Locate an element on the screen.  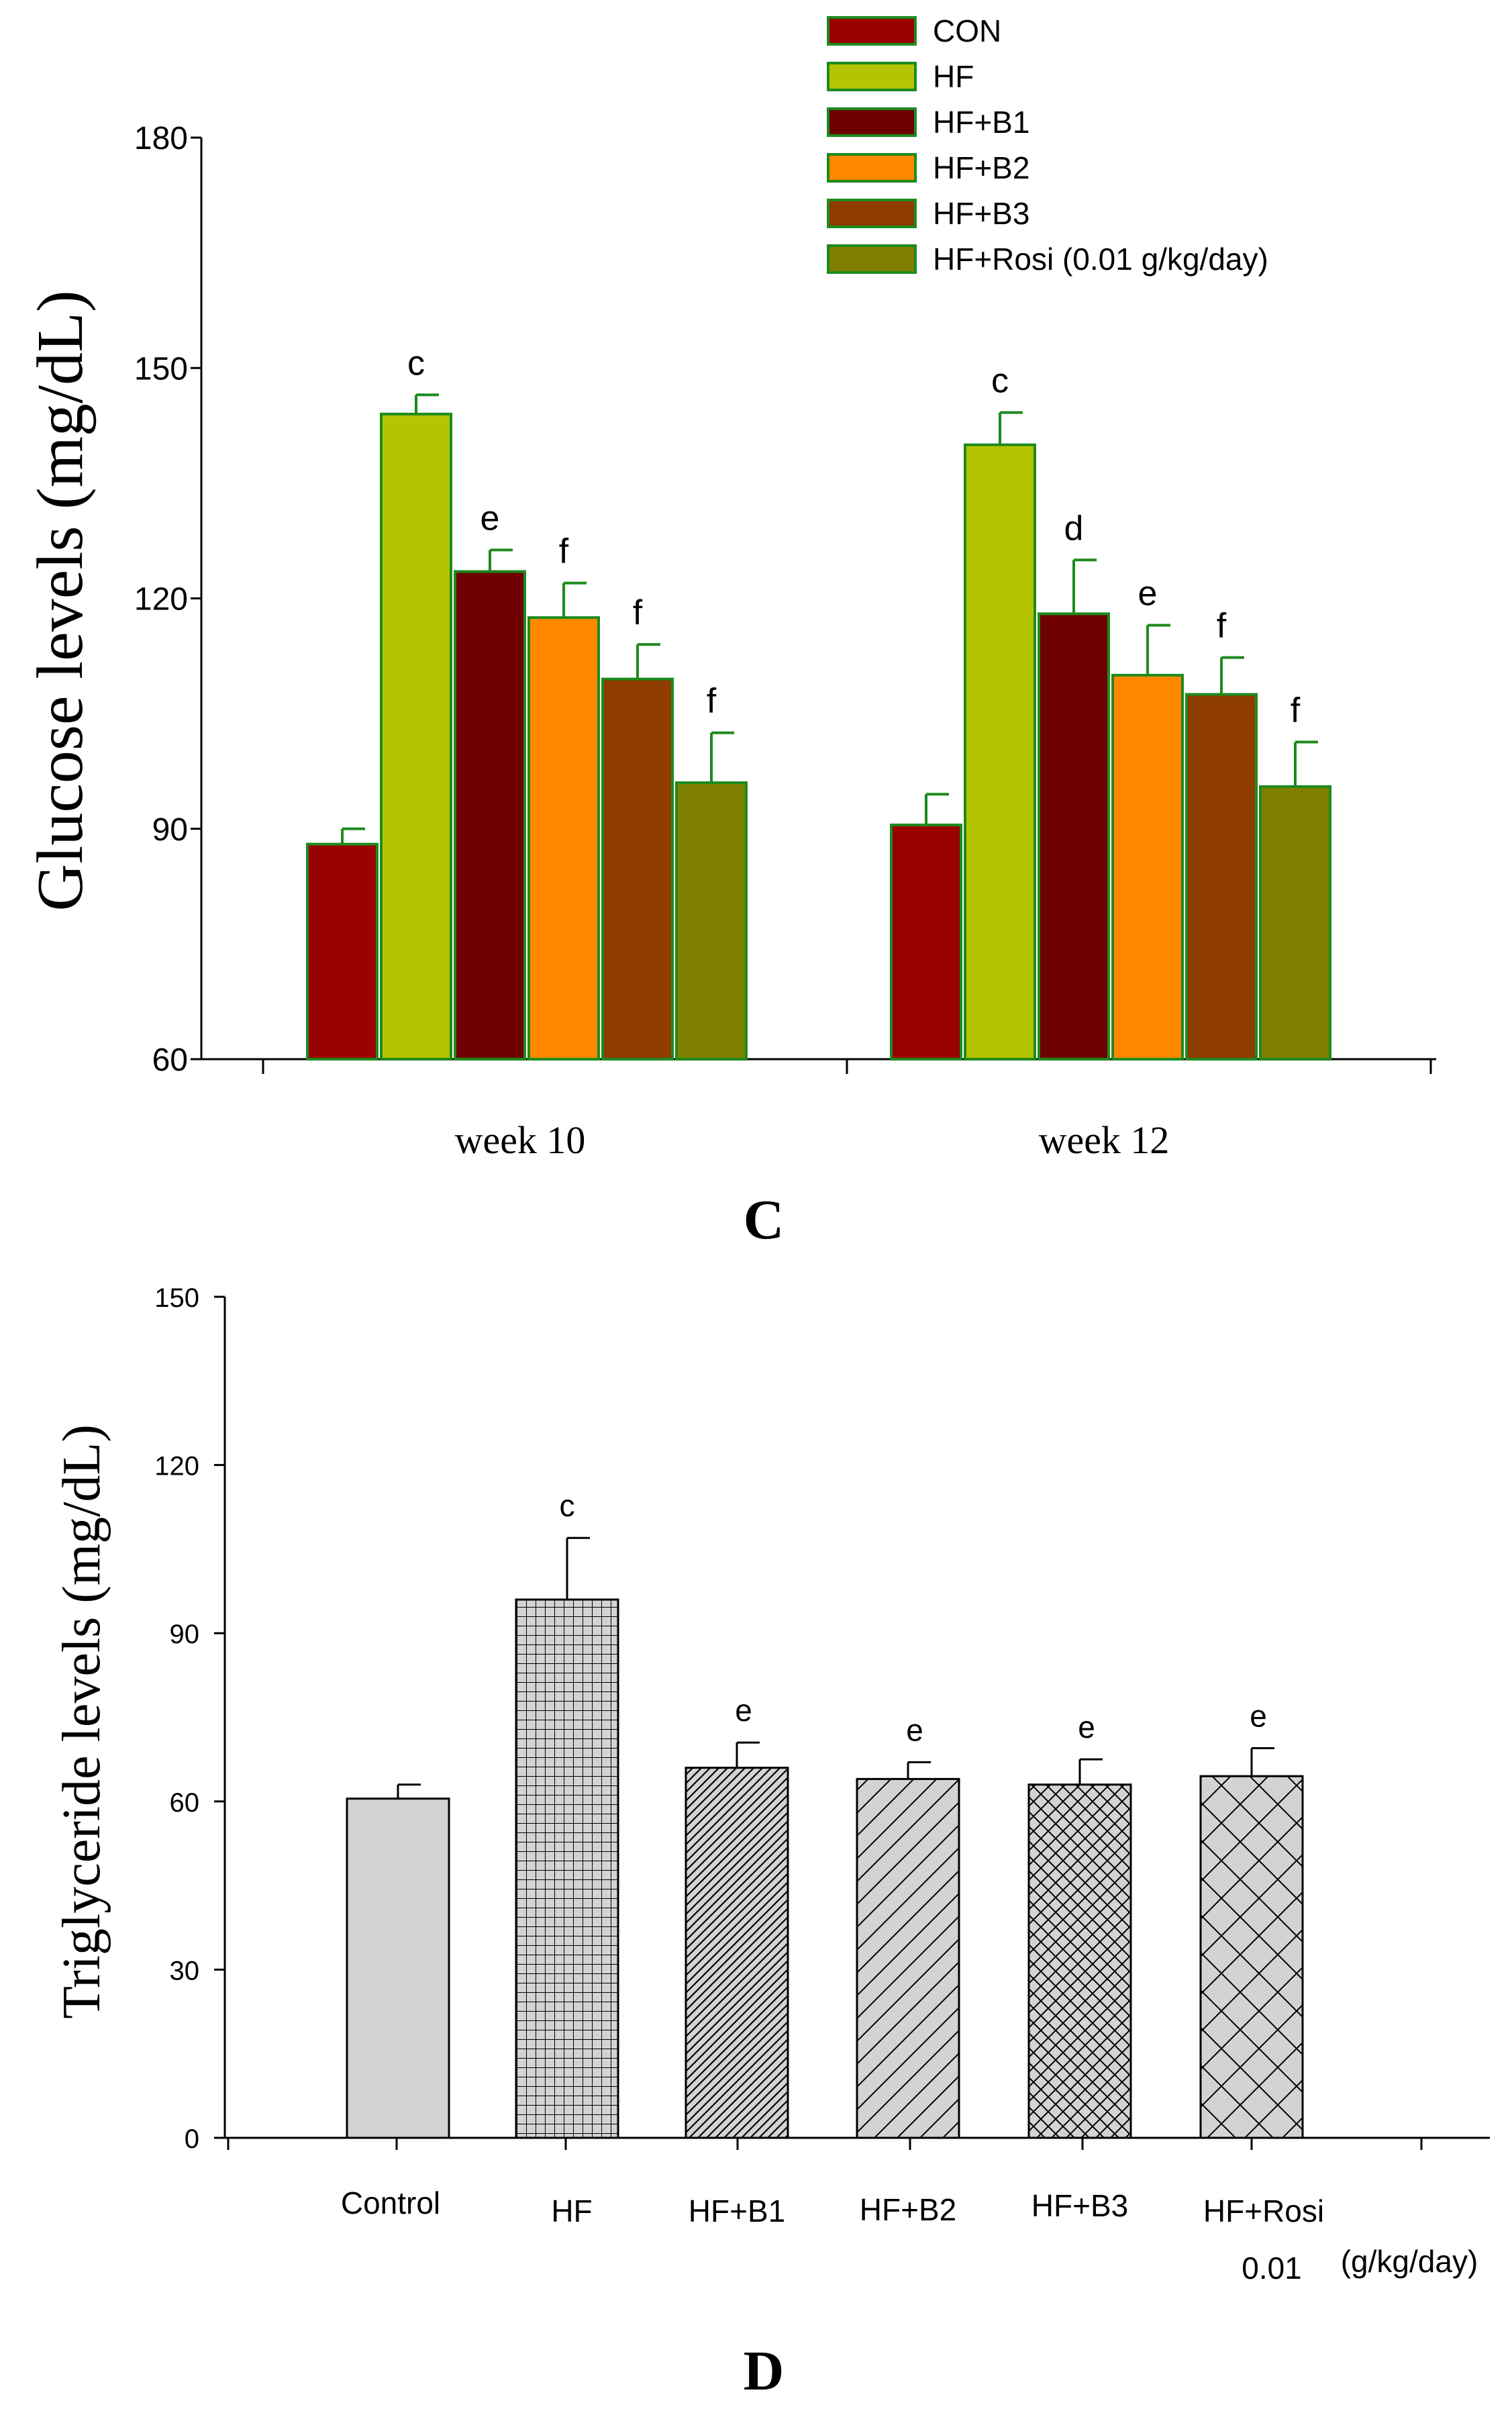
y-tick-label: 0 is located at coordinates (192, 2139).